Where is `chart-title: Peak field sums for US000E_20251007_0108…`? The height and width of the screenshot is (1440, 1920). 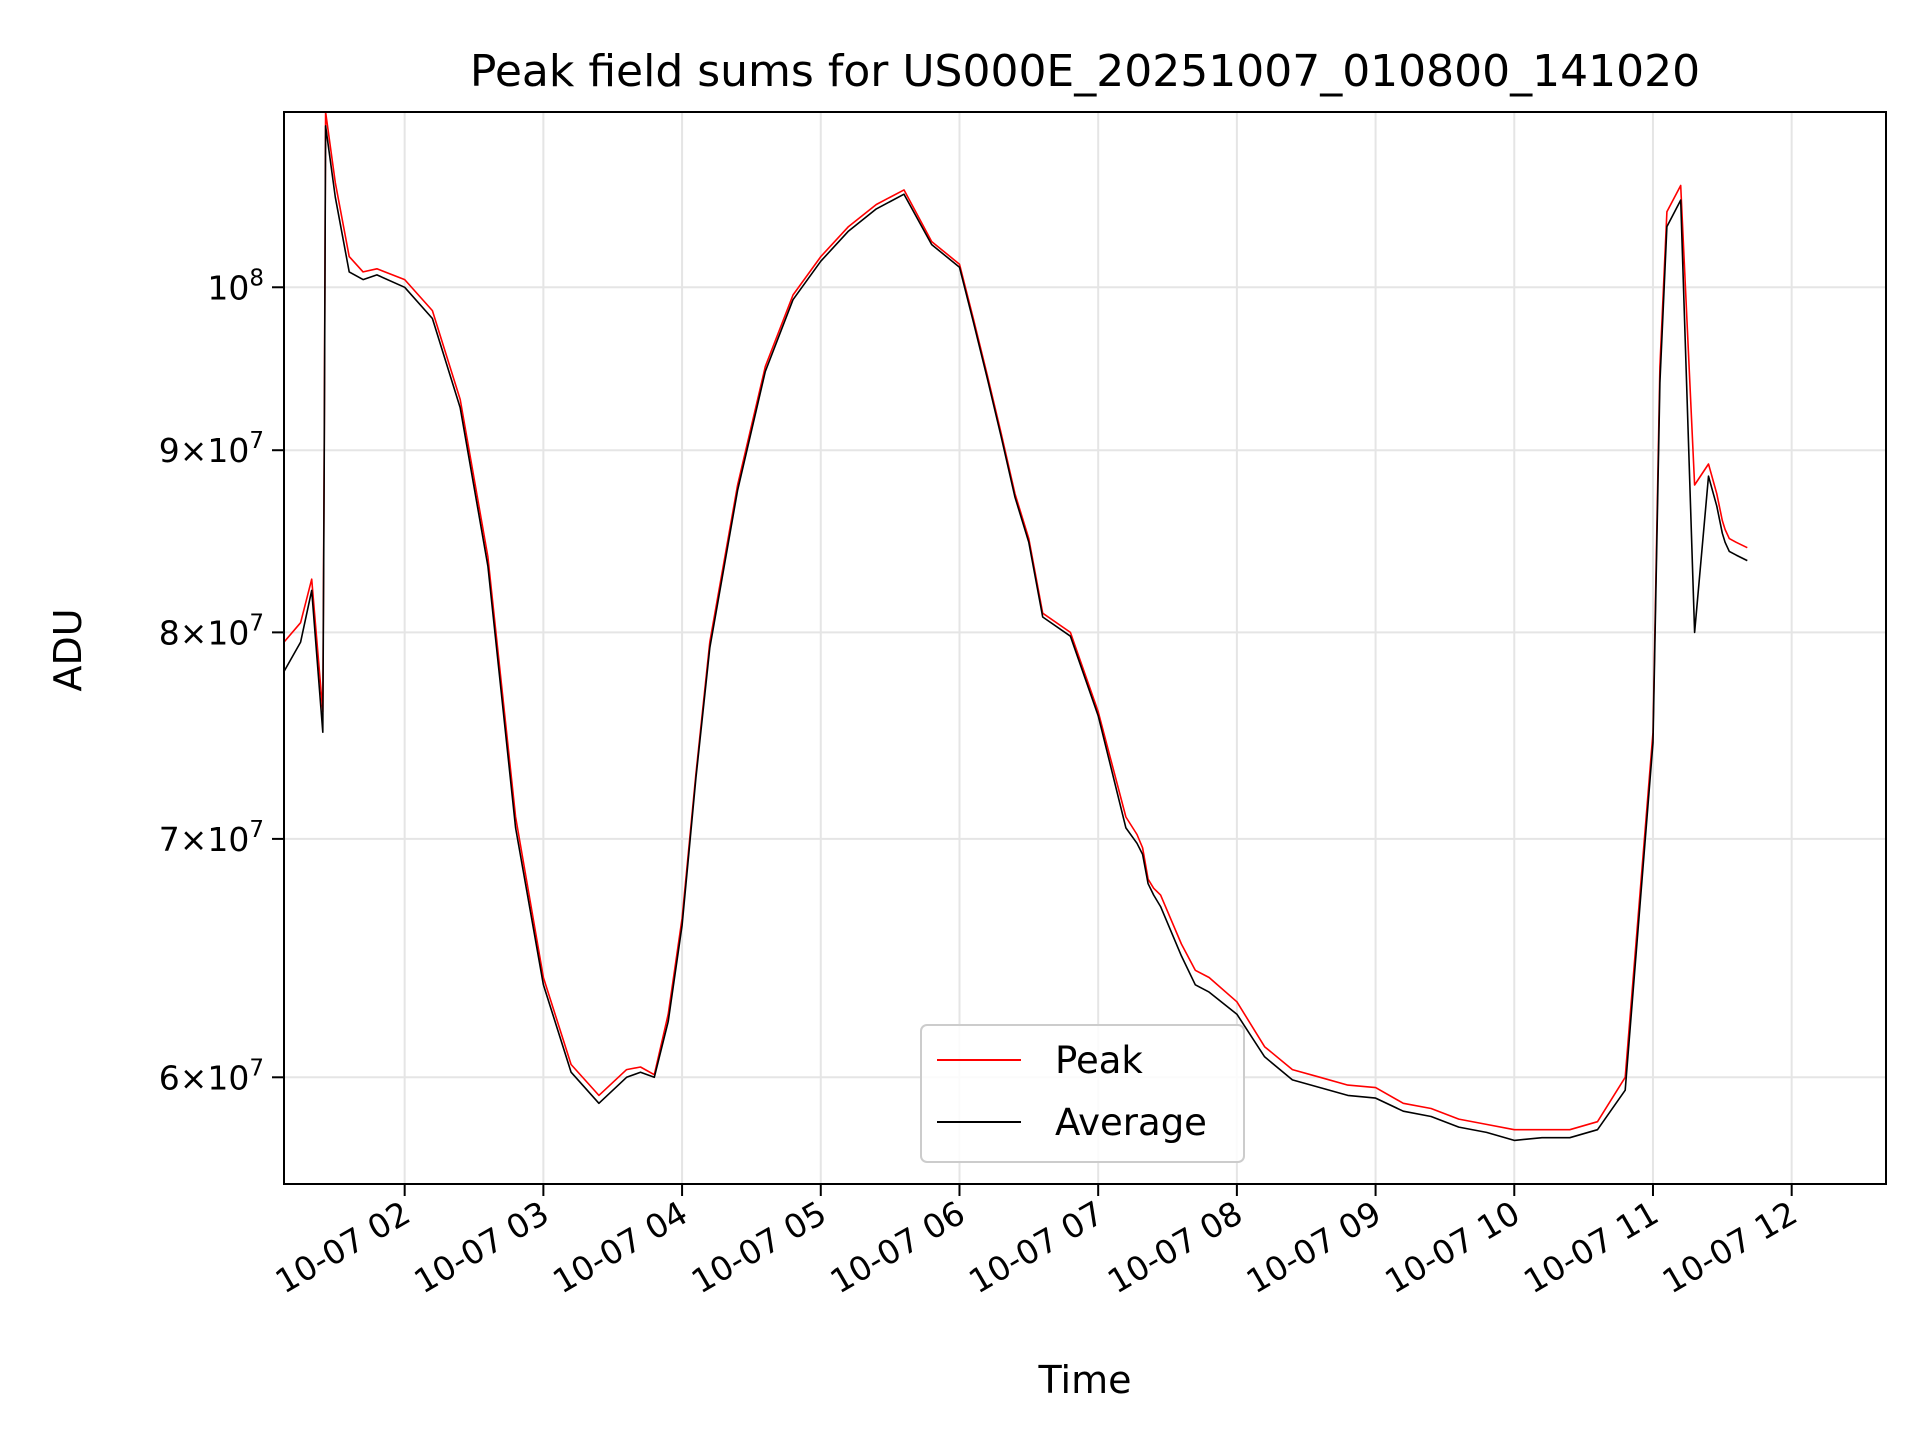
chart-title: Peak field sums for US000E_20251007_0108… is located at coordinates (1085, 71).